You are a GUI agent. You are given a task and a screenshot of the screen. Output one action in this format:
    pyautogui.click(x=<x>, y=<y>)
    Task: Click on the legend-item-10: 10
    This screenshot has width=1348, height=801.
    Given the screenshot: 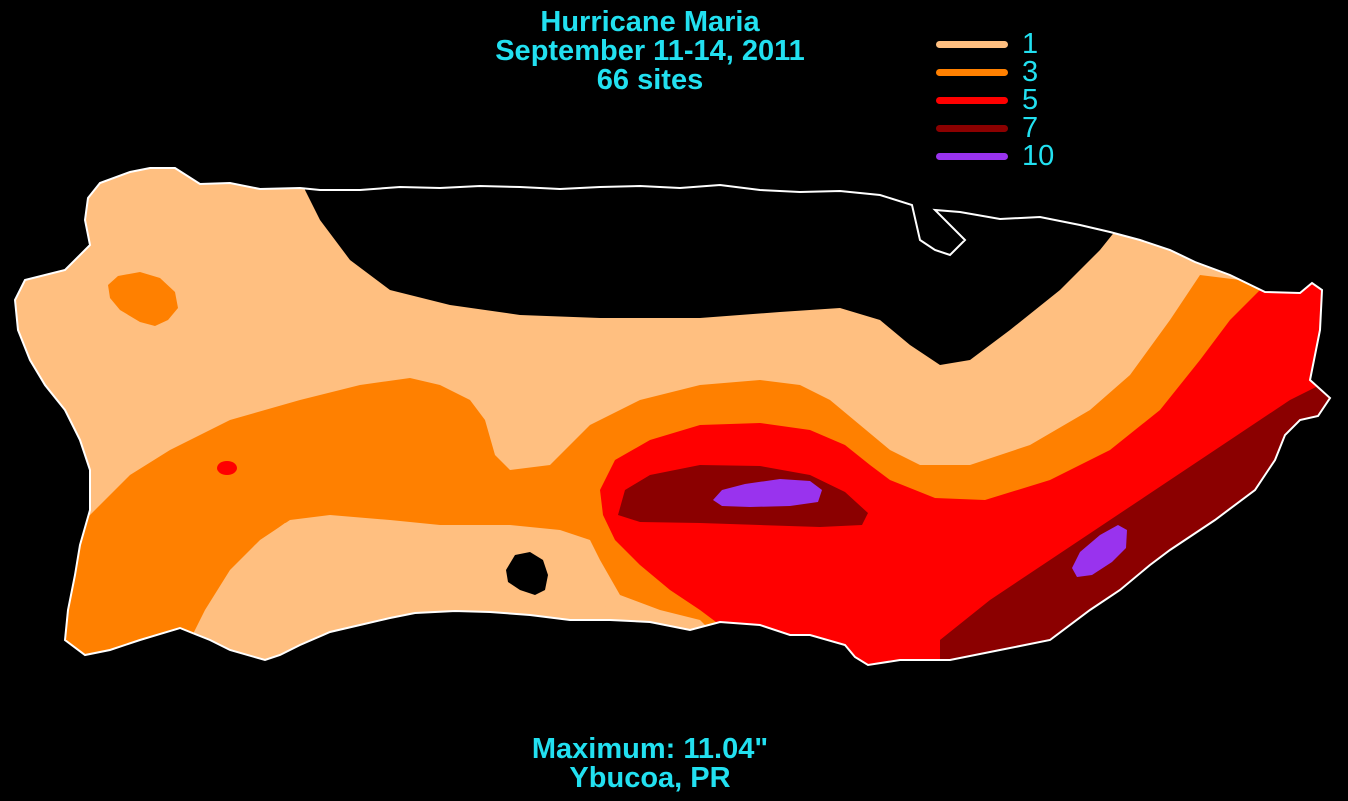 What is the action you would take?
    pyautogui.click(x=1000, y=157)
    